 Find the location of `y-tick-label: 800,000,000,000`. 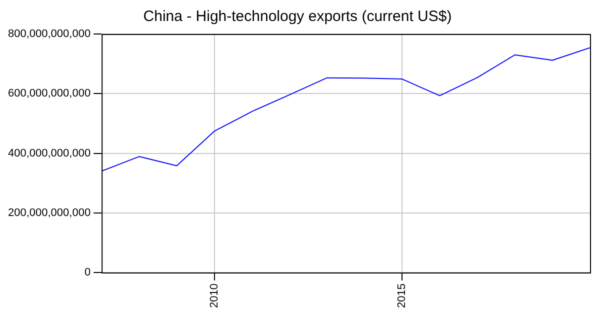

y-tick-label: 800,000,000,000 is located at coordinates (49, 34).